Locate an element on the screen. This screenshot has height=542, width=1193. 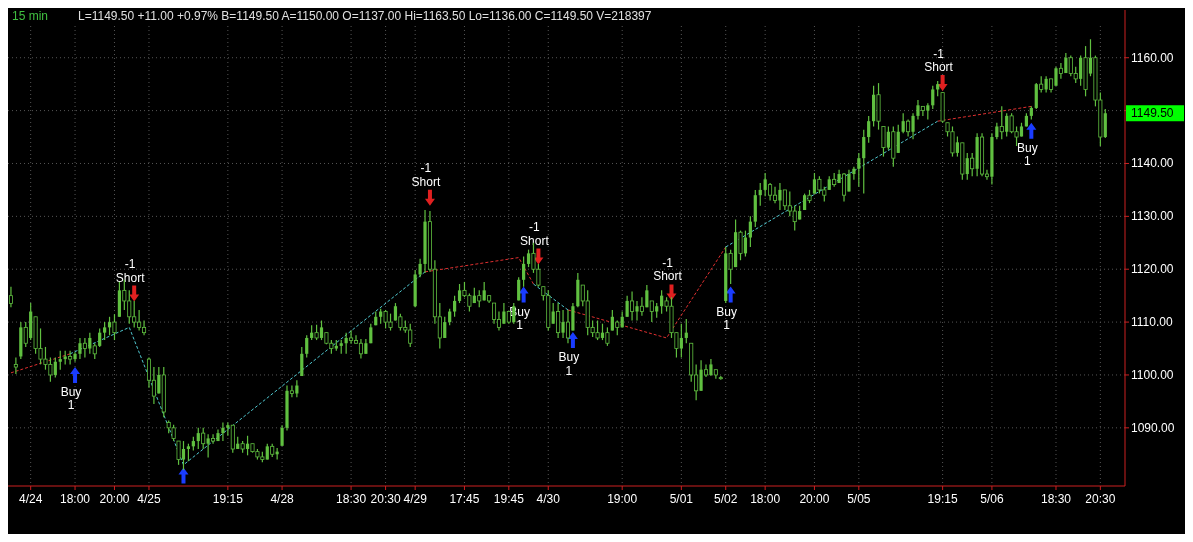
y-tick-label: 1120.00 is located at coordinates (1152, 269).